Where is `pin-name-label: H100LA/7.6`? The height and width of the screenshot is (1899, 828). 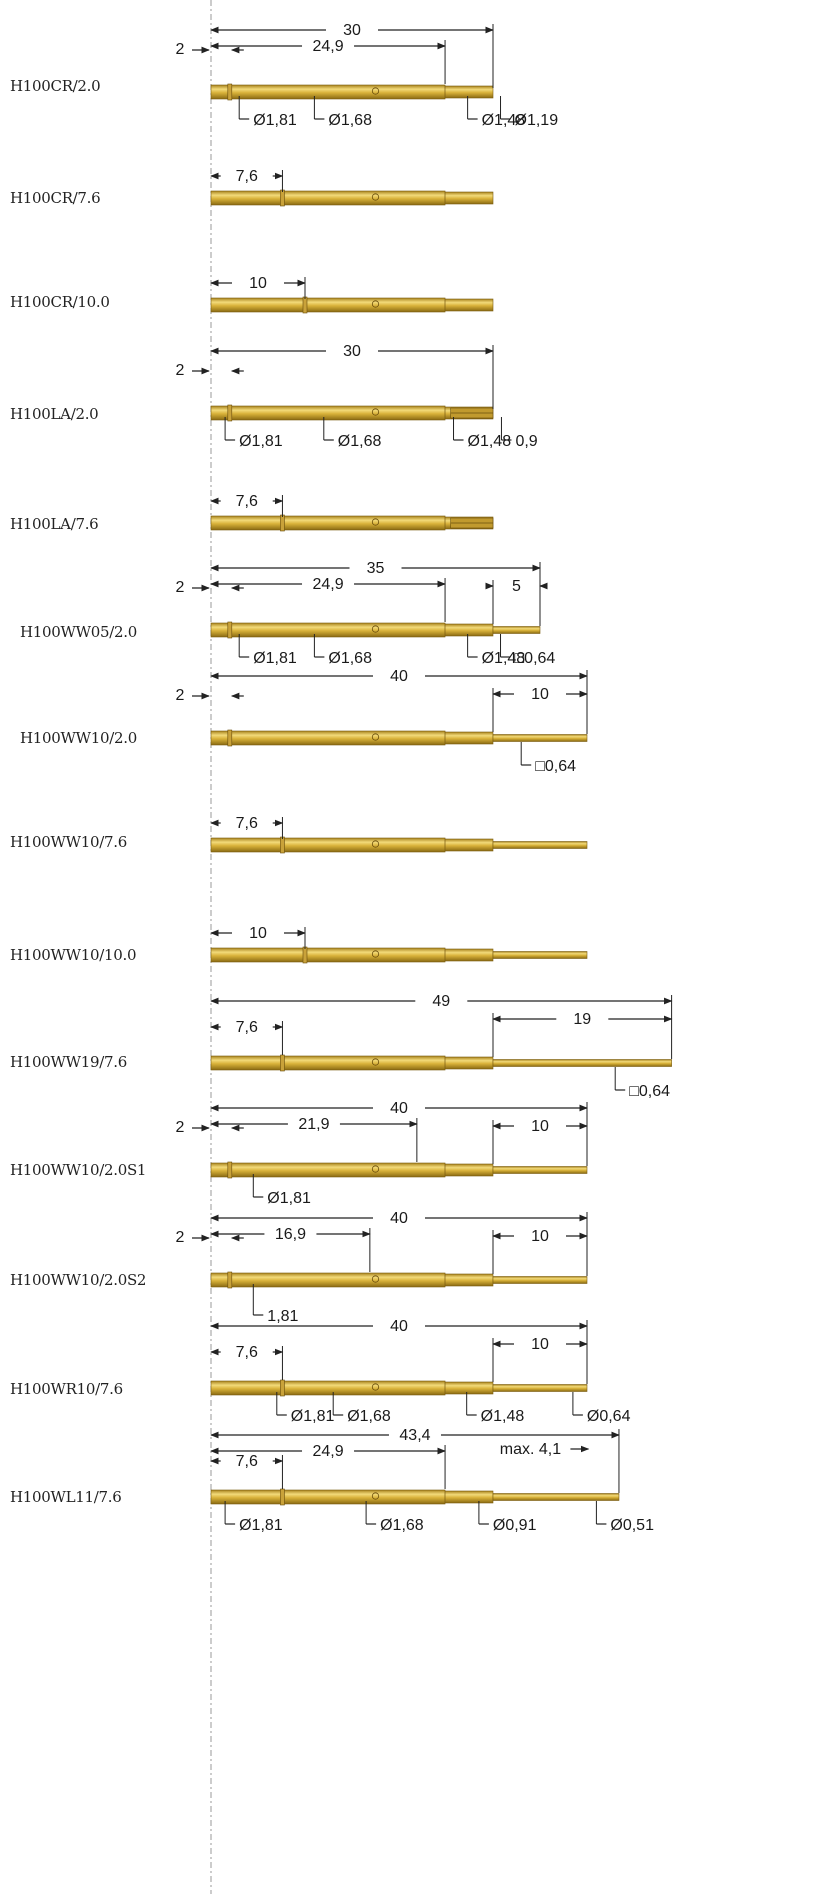
pin-name-label: H100LA/7.6 is located at coordinates (54, 524).